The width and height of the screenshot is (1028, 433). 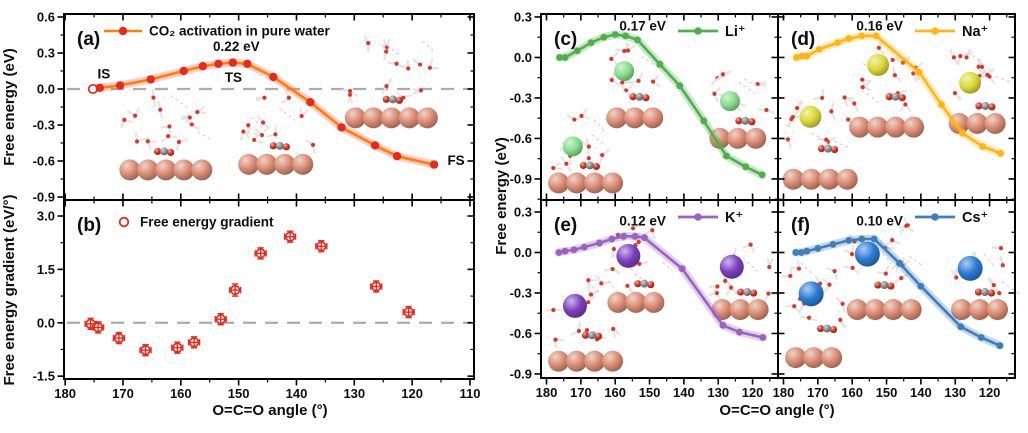 What do you see at coordinates (207, 222) in the screenshot?
I see `legend-label: Free energy gradient` at bounding box center [207, 222].